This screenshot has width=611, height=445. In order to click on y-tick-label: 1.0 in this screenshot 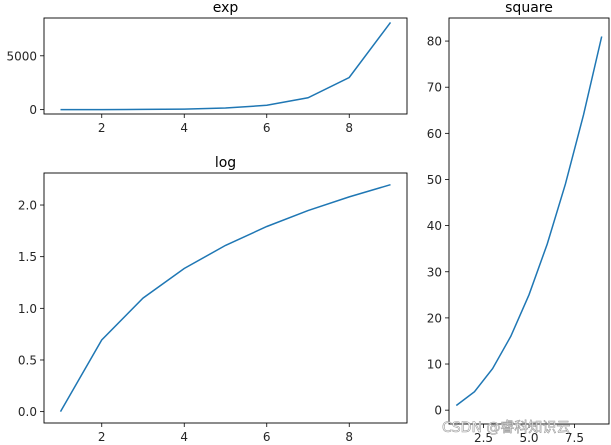, I will do `click(27, 309)`.